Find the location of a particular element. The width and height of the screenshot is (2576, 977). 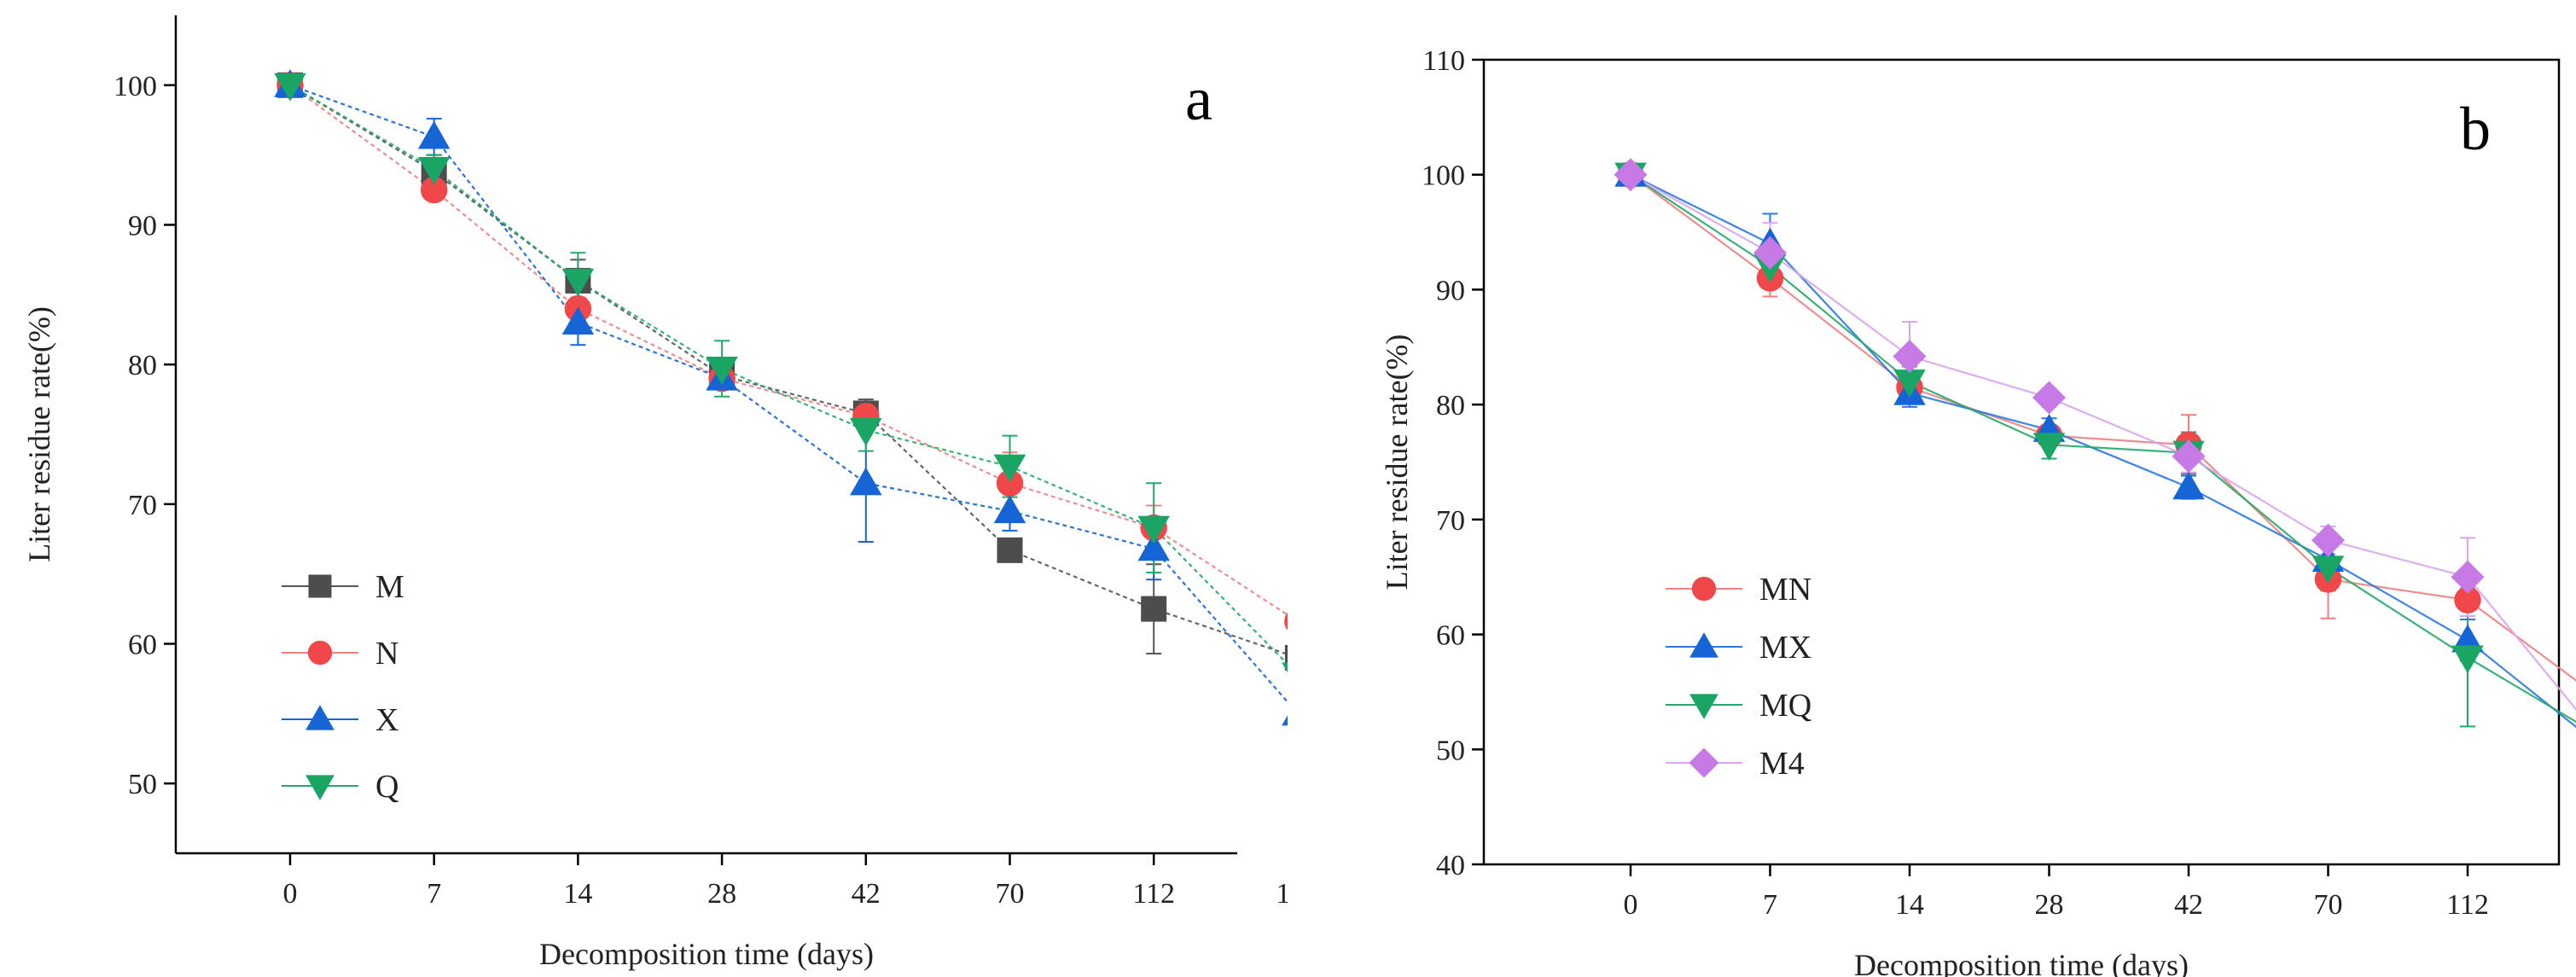

chart-b-x-tick-label: 0 is located at coordinates (1631, 905).